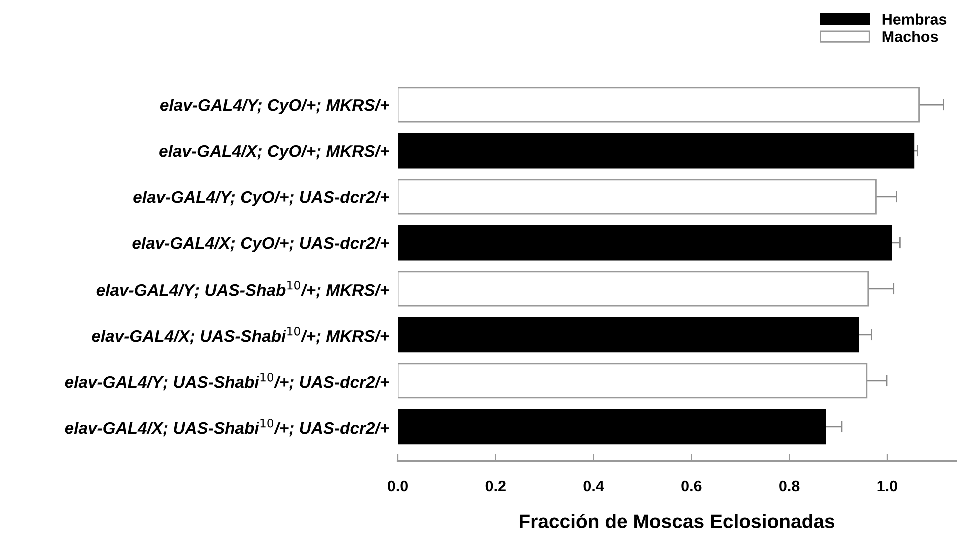  What do you see at coordinates (677, 521) in the screenshot?
I see `x-axis-title: Fracción de Moscas Eclosionadas` at bounding box center [677, 521].